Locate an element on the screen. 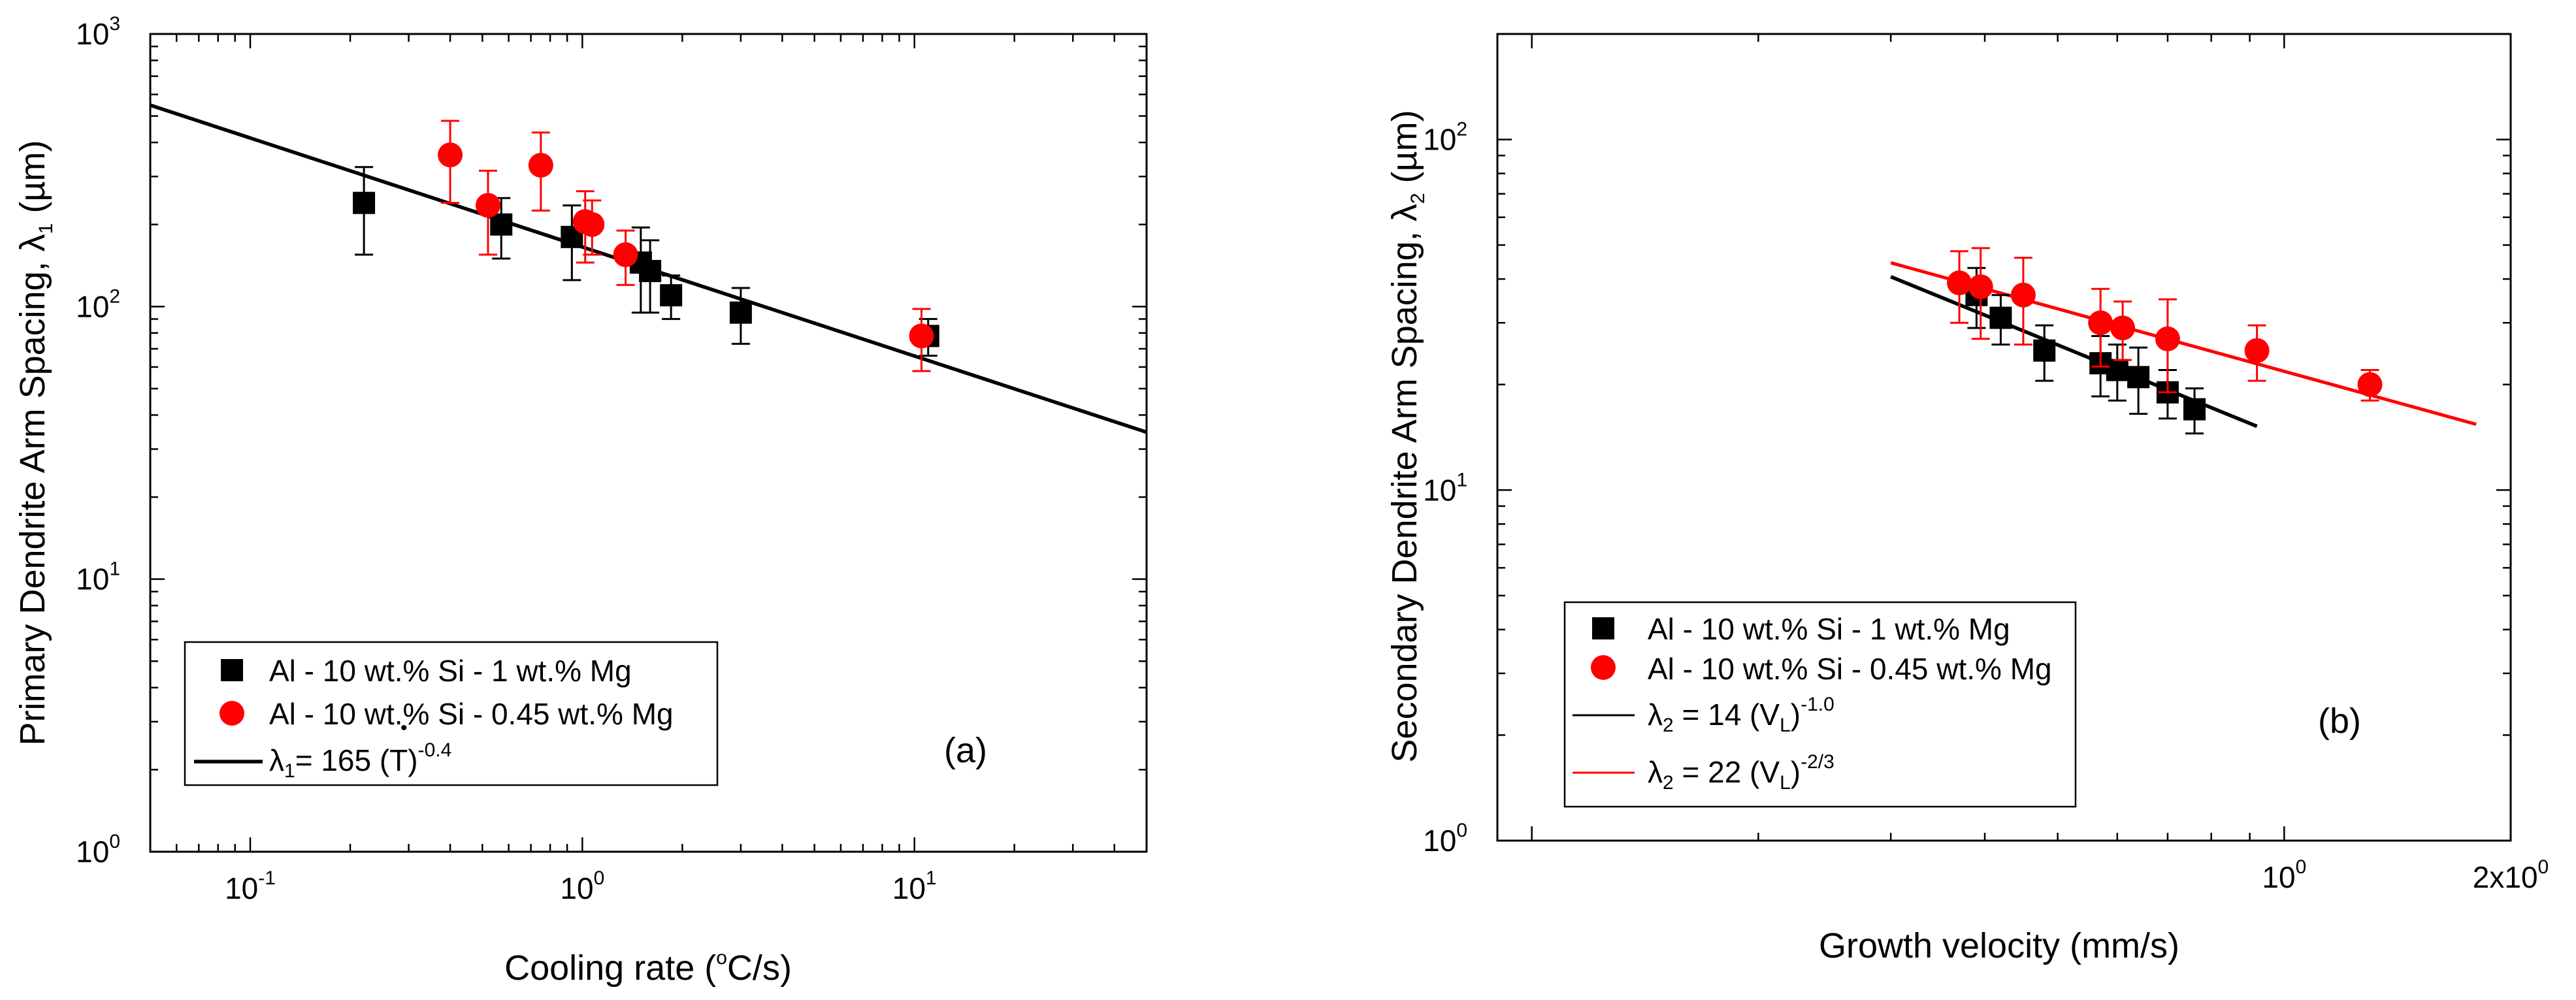  y-tick-exp: 3 is located at coordinates (114, 24).